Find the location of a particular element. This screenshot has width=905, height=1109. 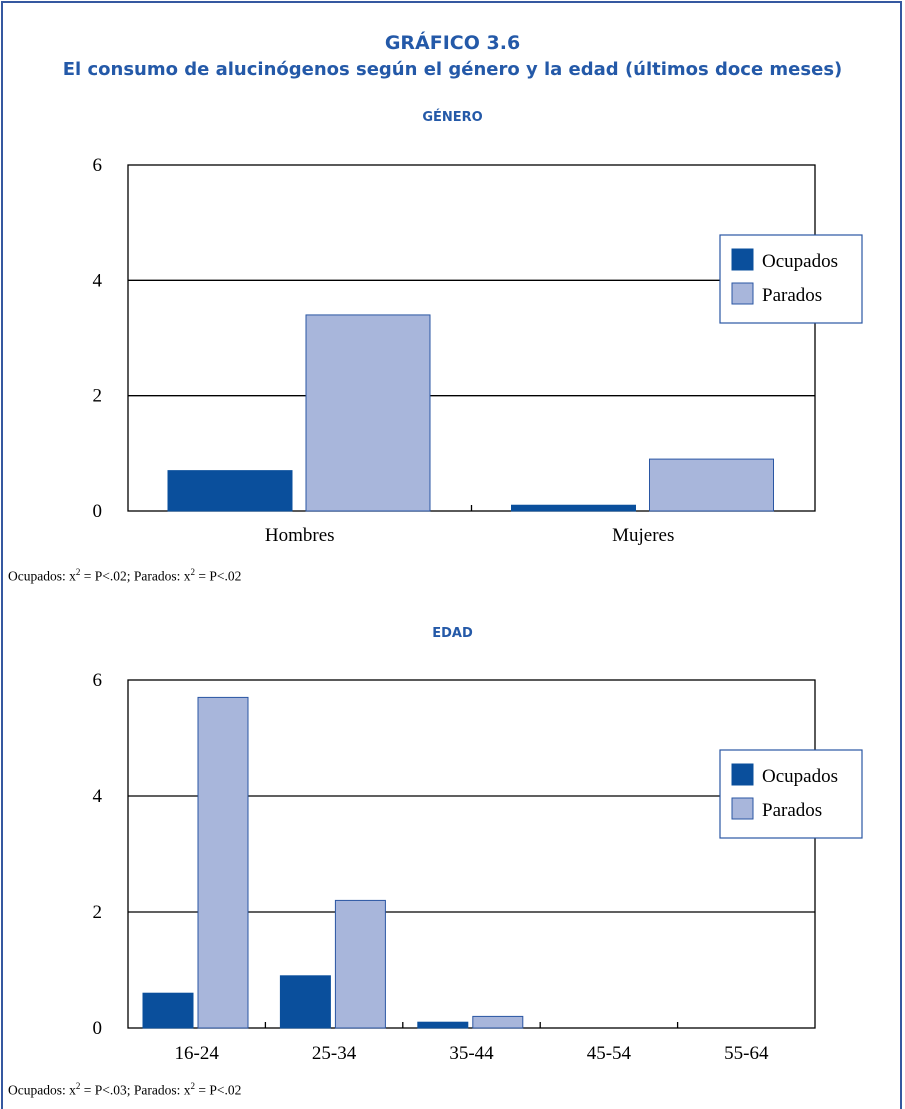

x-tick-label: 45-54 is located at coordinates (609, 1053).